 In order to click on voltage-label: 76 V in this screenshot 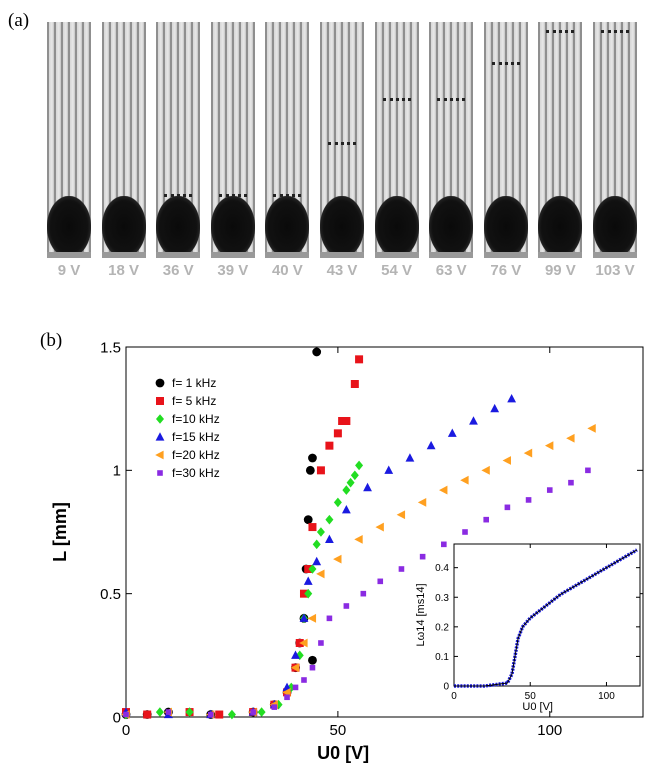, I will do `click(506, 270)`.